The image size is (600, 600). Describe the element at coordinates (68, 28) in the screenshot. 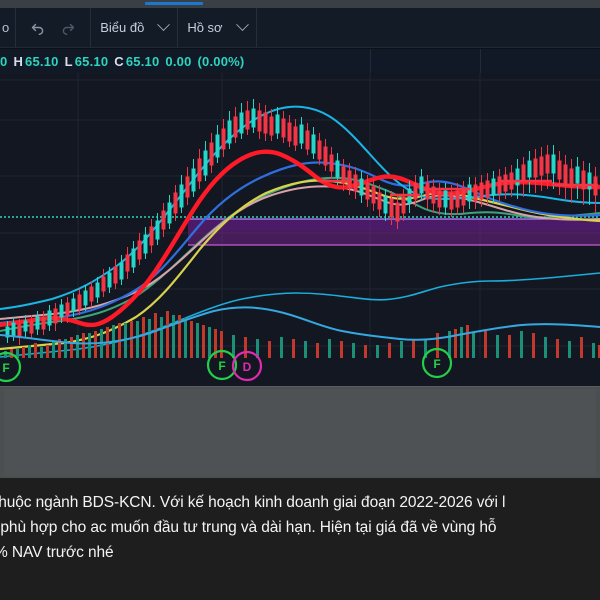

I see `redo-arrow-icon` at that location.